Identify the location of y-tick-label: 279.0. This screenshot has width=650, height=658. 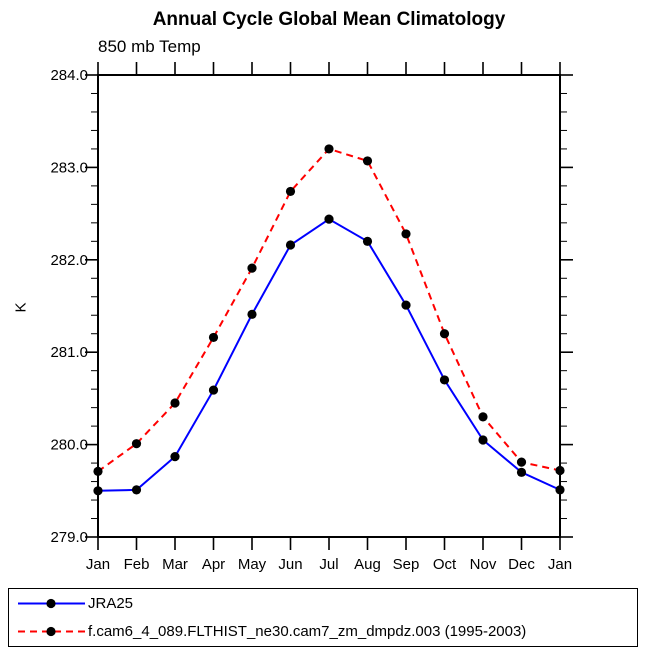
(69, 537).